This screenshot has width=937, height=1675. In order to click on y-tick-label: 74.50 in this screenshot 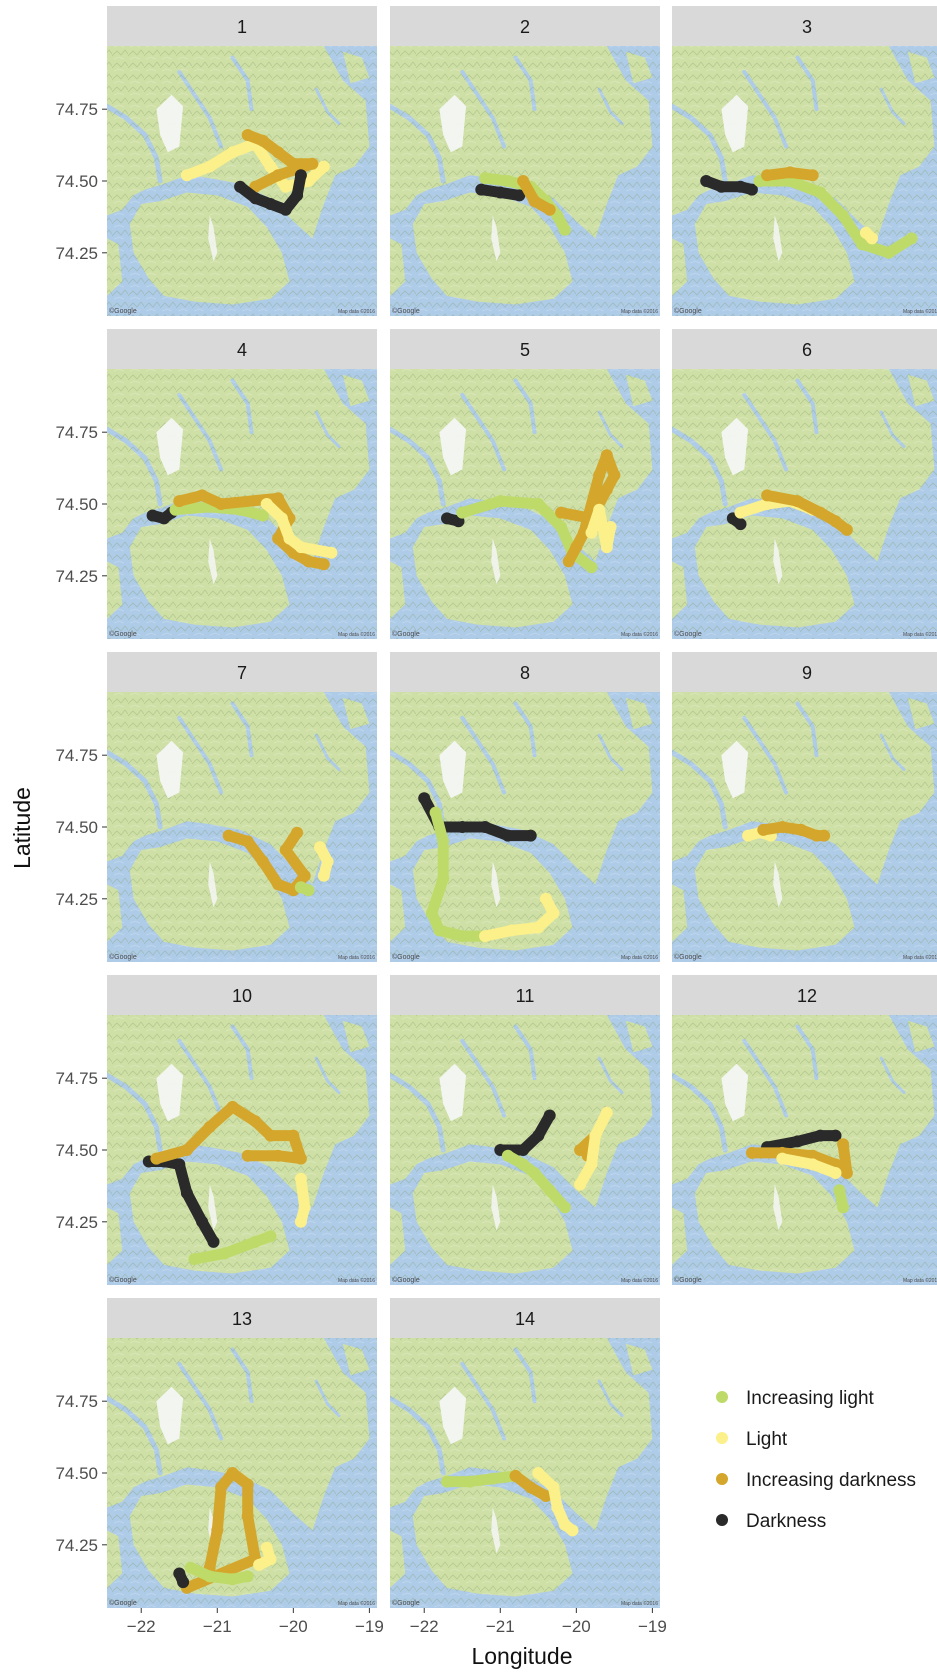, I will do `click(76, 504)`.